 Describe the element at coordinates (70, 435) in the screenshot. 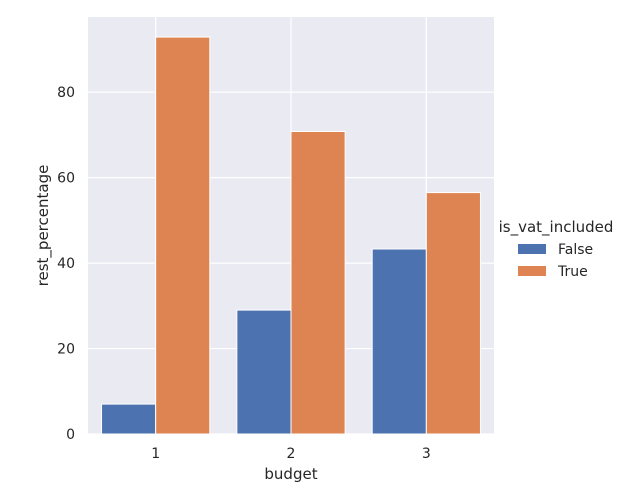

I see `y-tick-label: 0` at that location.